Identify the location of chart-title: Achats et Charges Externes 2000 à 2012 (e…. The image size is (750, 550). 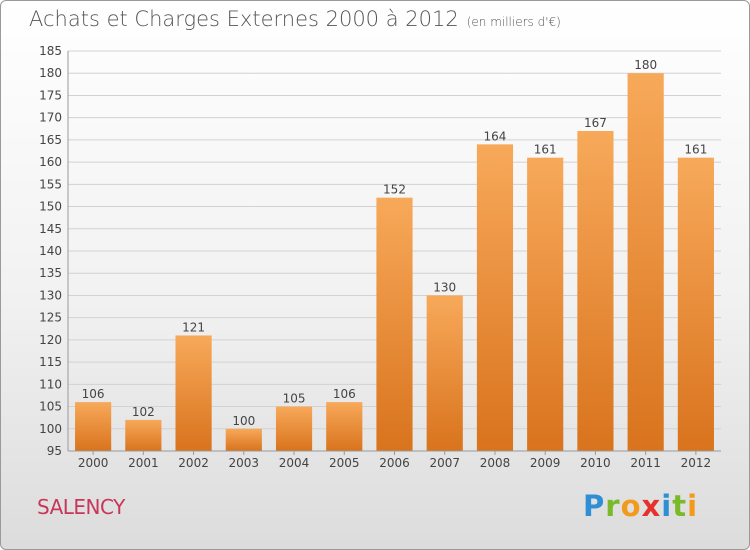
(295, 19).